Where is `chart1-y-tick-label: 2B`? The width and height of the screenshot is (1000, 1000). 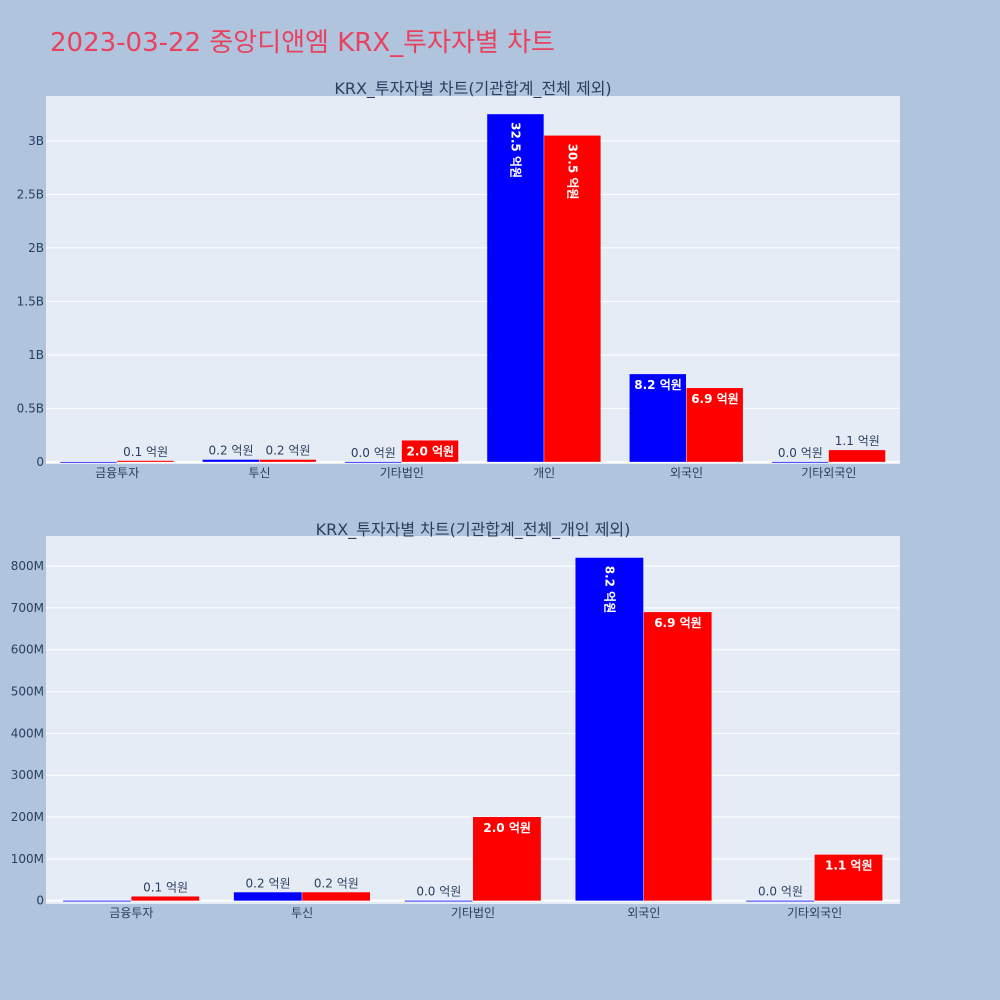 chart1-y-tick-label: 2B is located at coordinates (36, 248).